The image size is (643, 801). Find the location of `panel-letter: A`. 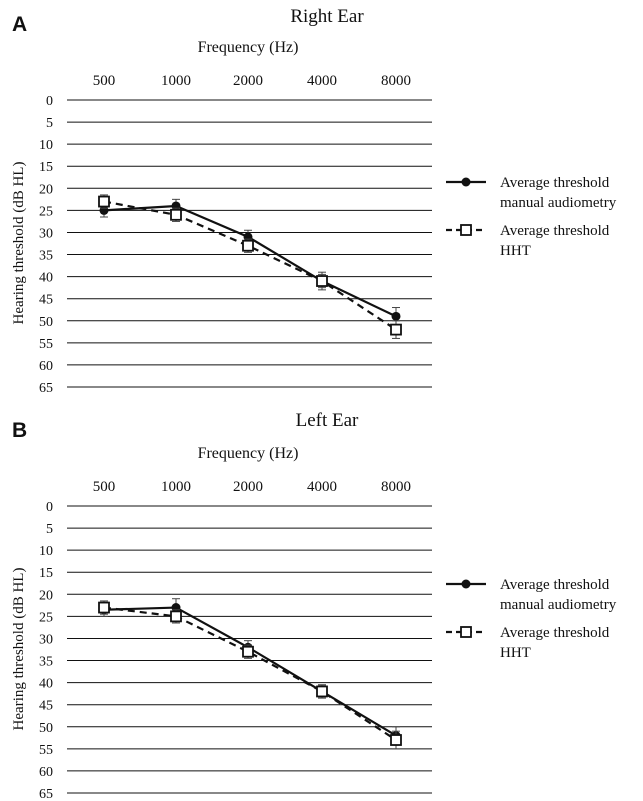

panel-letter: A is located at coordinates (19, 24).